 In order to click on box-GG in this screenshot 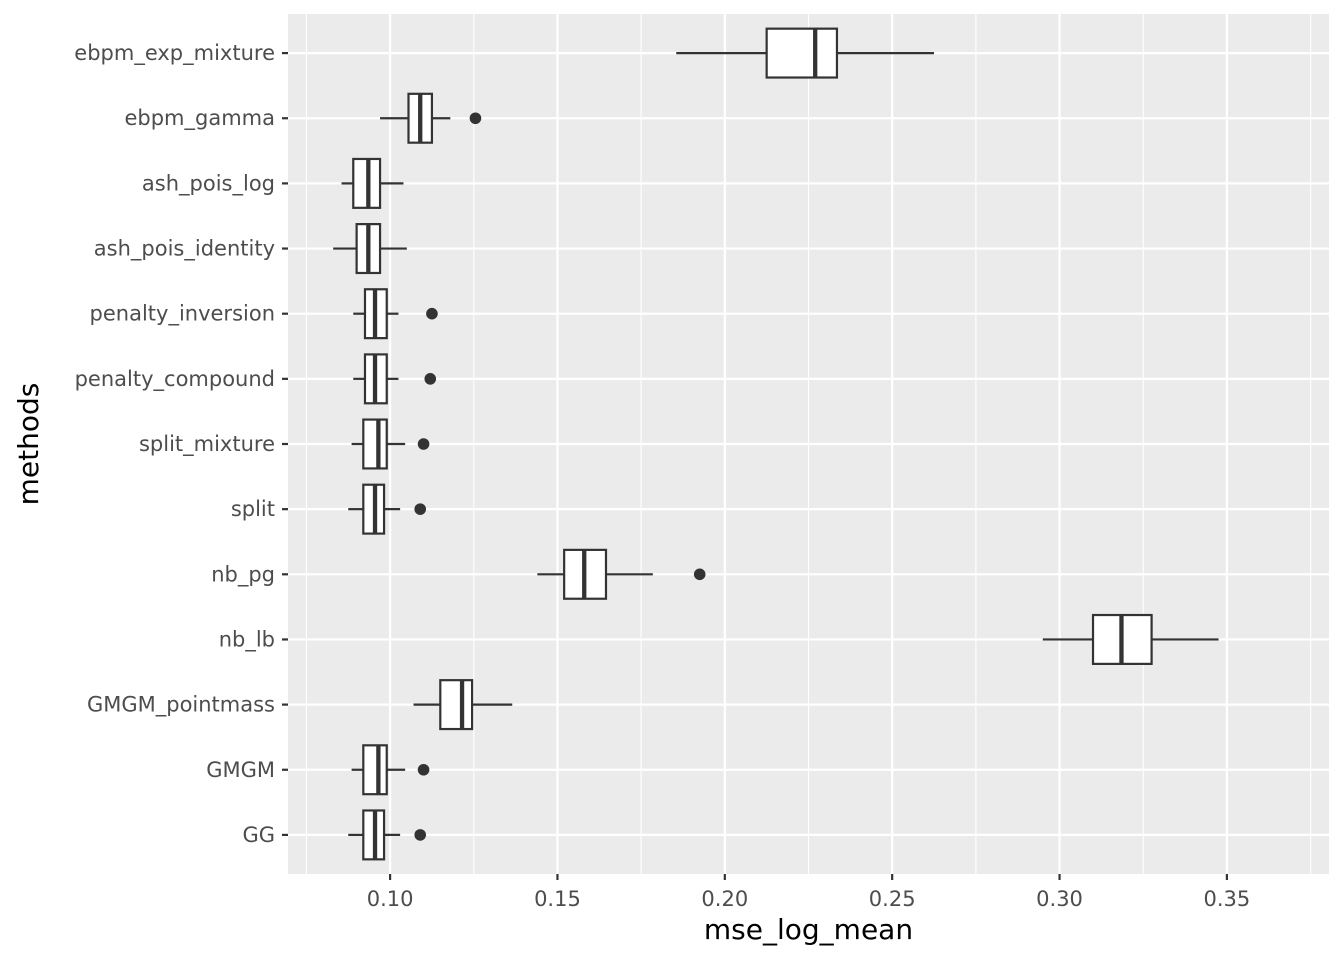, I will do `click(387, 835)`.